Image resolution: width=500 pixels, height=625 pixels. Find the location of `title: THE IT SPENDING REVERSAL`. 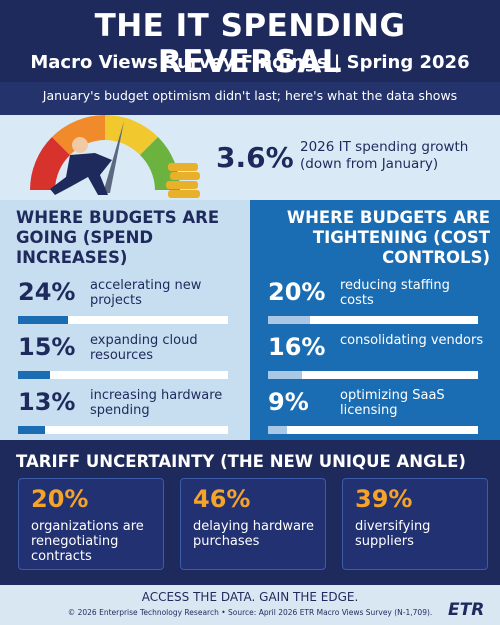

title: THE IT SPENDING REVERSAL is located at coordinates (250, 44).